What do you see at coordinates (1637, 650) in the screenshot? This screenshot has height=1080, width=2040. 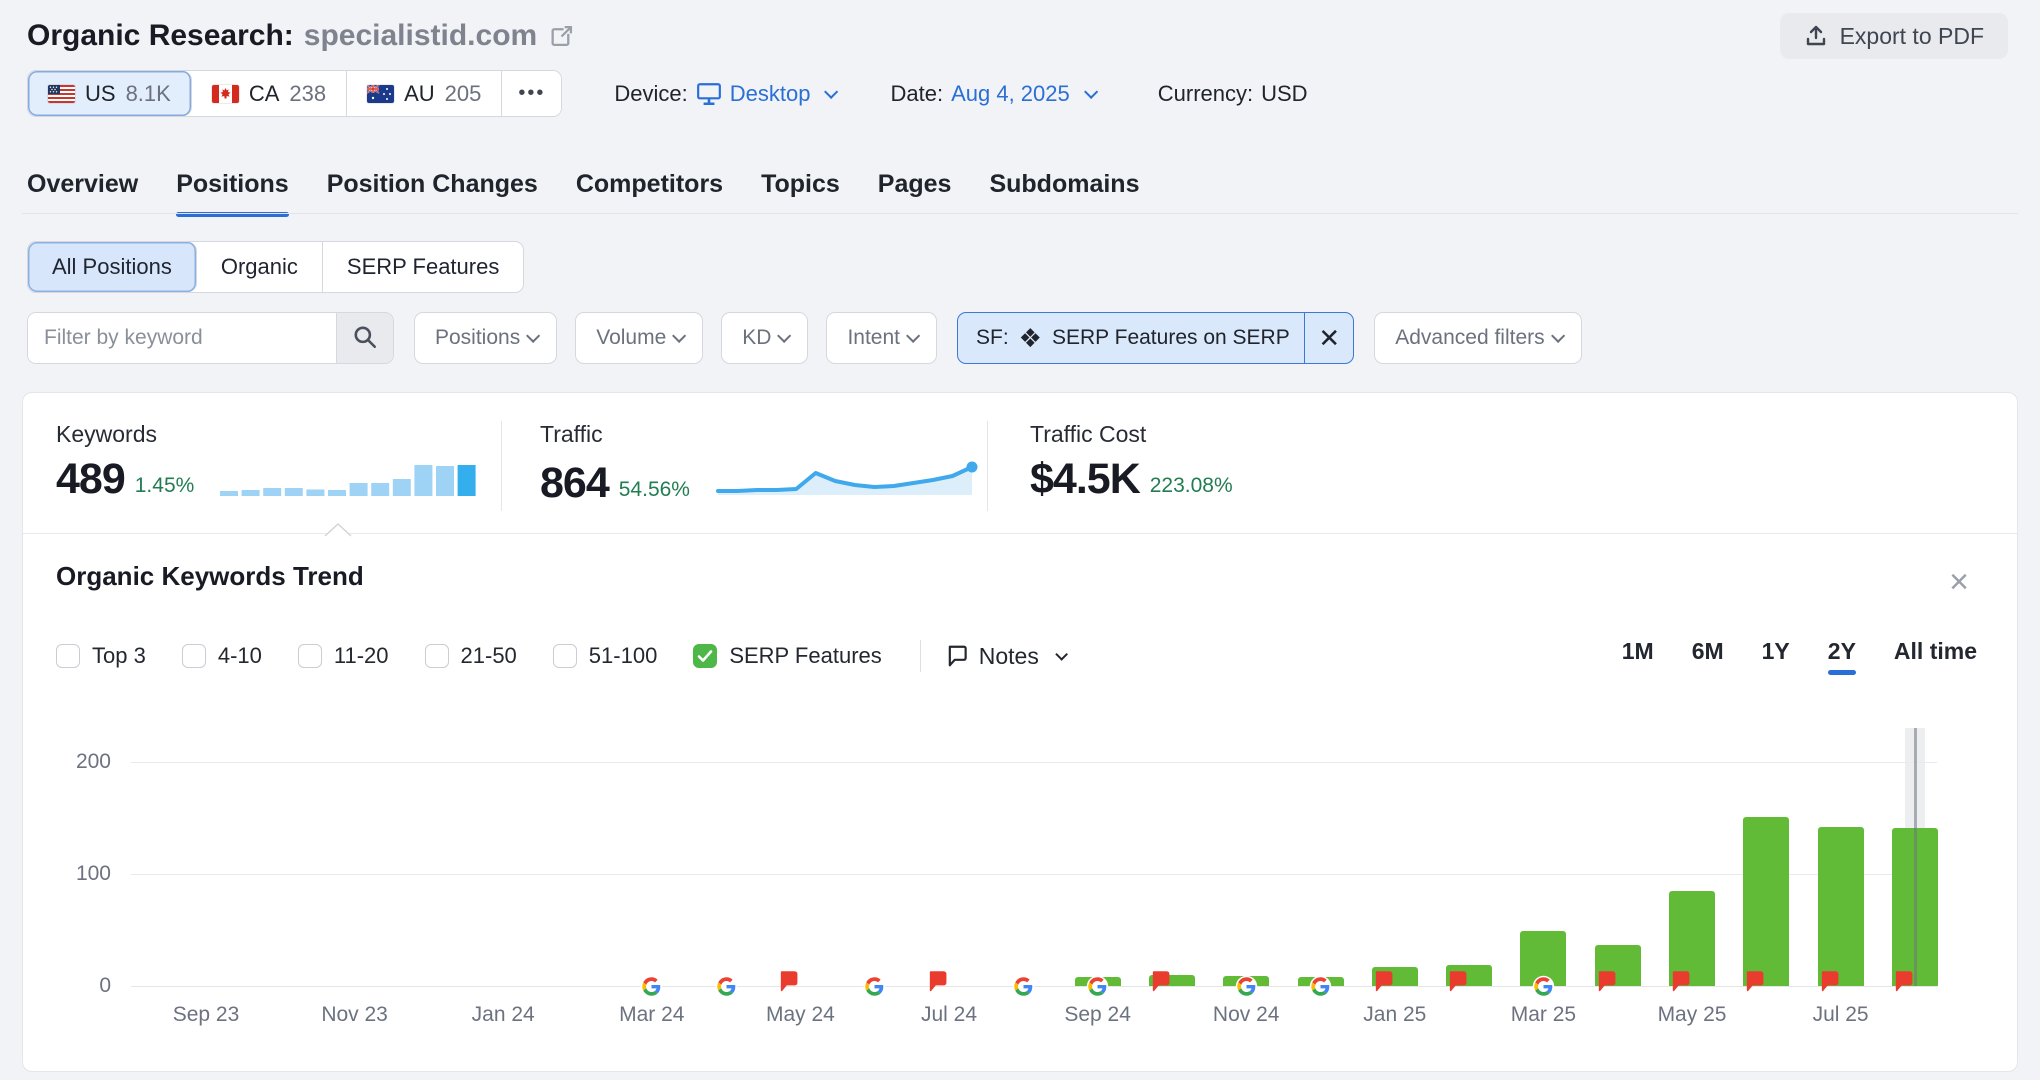 I see `range-1m: 1M` at bounding box center [1637, 650].